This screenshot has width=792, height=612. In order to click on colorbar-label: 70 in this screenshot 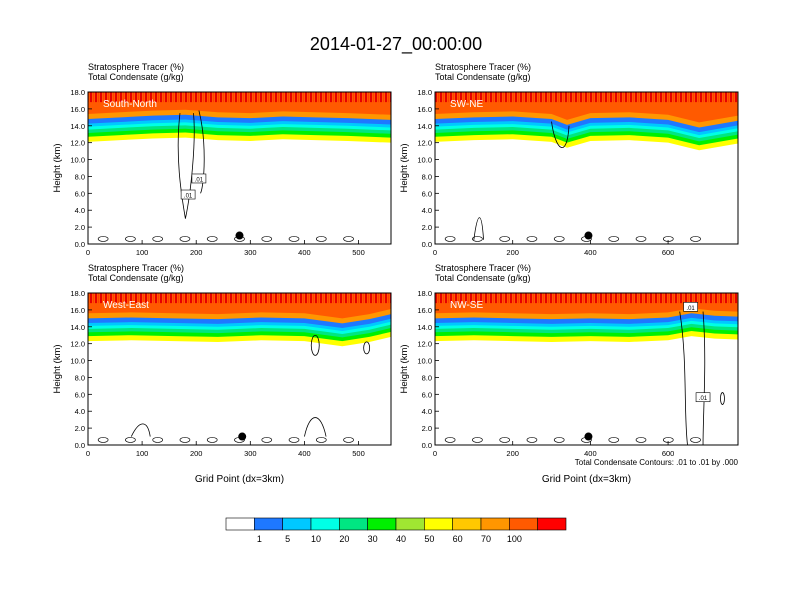, I will do `click(486, 539)`.